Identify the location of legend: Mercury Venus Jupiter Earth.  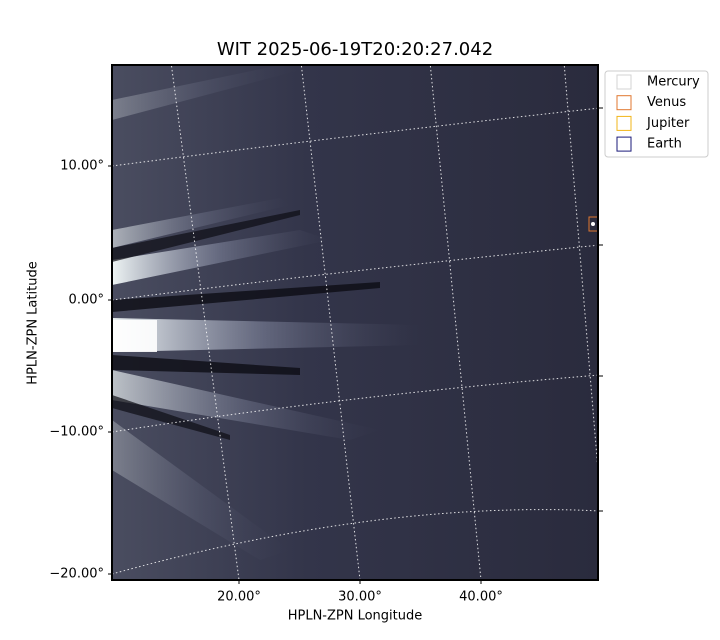
(656, 114).